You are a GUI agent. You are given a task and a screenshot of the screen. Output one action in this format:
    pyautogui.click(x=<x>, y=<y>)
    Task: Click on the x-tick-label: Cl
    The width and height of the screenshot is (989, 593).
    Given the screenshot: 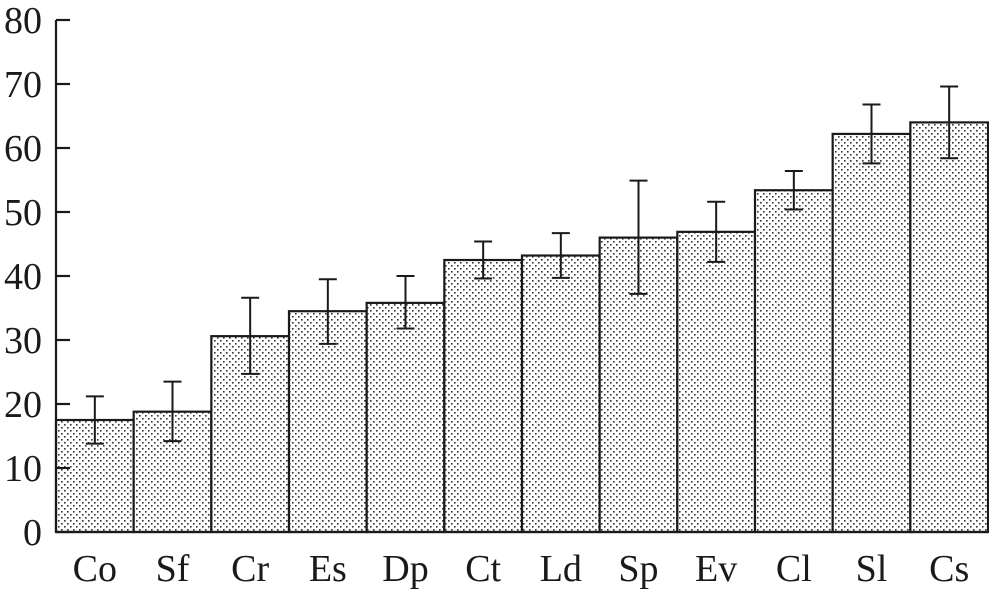 What is the action you would take?
    pyautogui.click(x=794, y=569)
    